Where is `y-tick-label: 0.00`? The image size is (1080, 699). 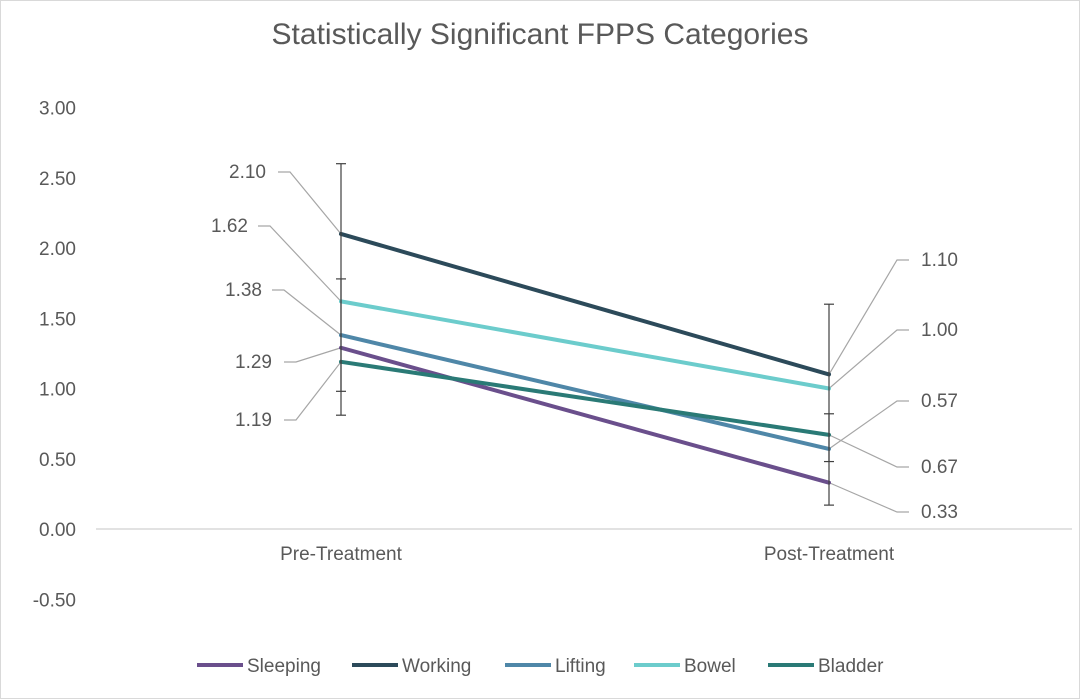
y-tick-label: 0.00 is located at coordinates (57, 530).